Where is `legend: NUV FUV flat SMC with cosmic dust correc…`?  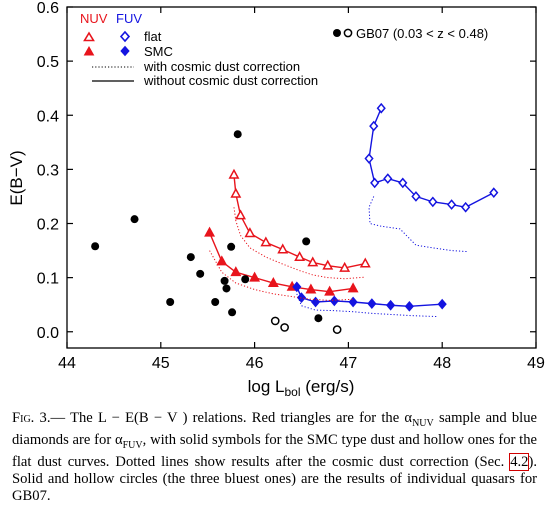
legend: NUV FUV flat SMC with cosmic dust correc… is located at coordinates (284, 49).